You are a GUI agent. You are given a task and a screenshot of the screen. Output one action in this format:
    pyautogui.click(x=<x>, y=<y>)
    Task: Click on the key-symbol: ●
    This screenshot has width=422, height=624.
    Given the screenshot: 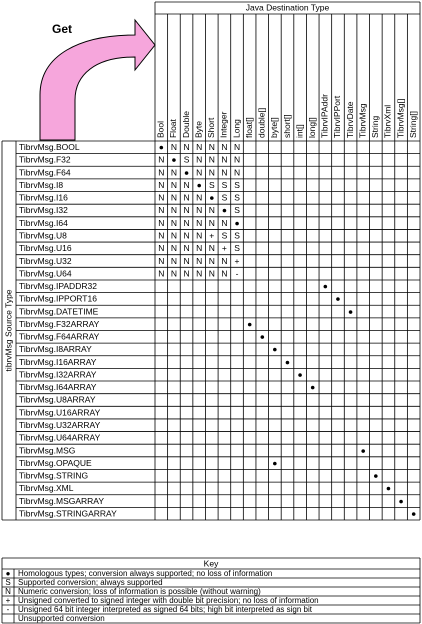 What is the action you would take?
    pyautogui.click(x=8, y=573)
    